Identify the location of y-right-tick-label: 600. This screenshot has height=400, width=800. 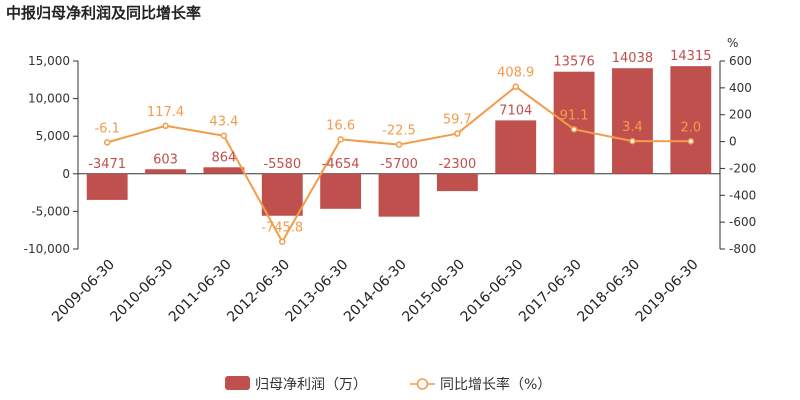
(740, 61).